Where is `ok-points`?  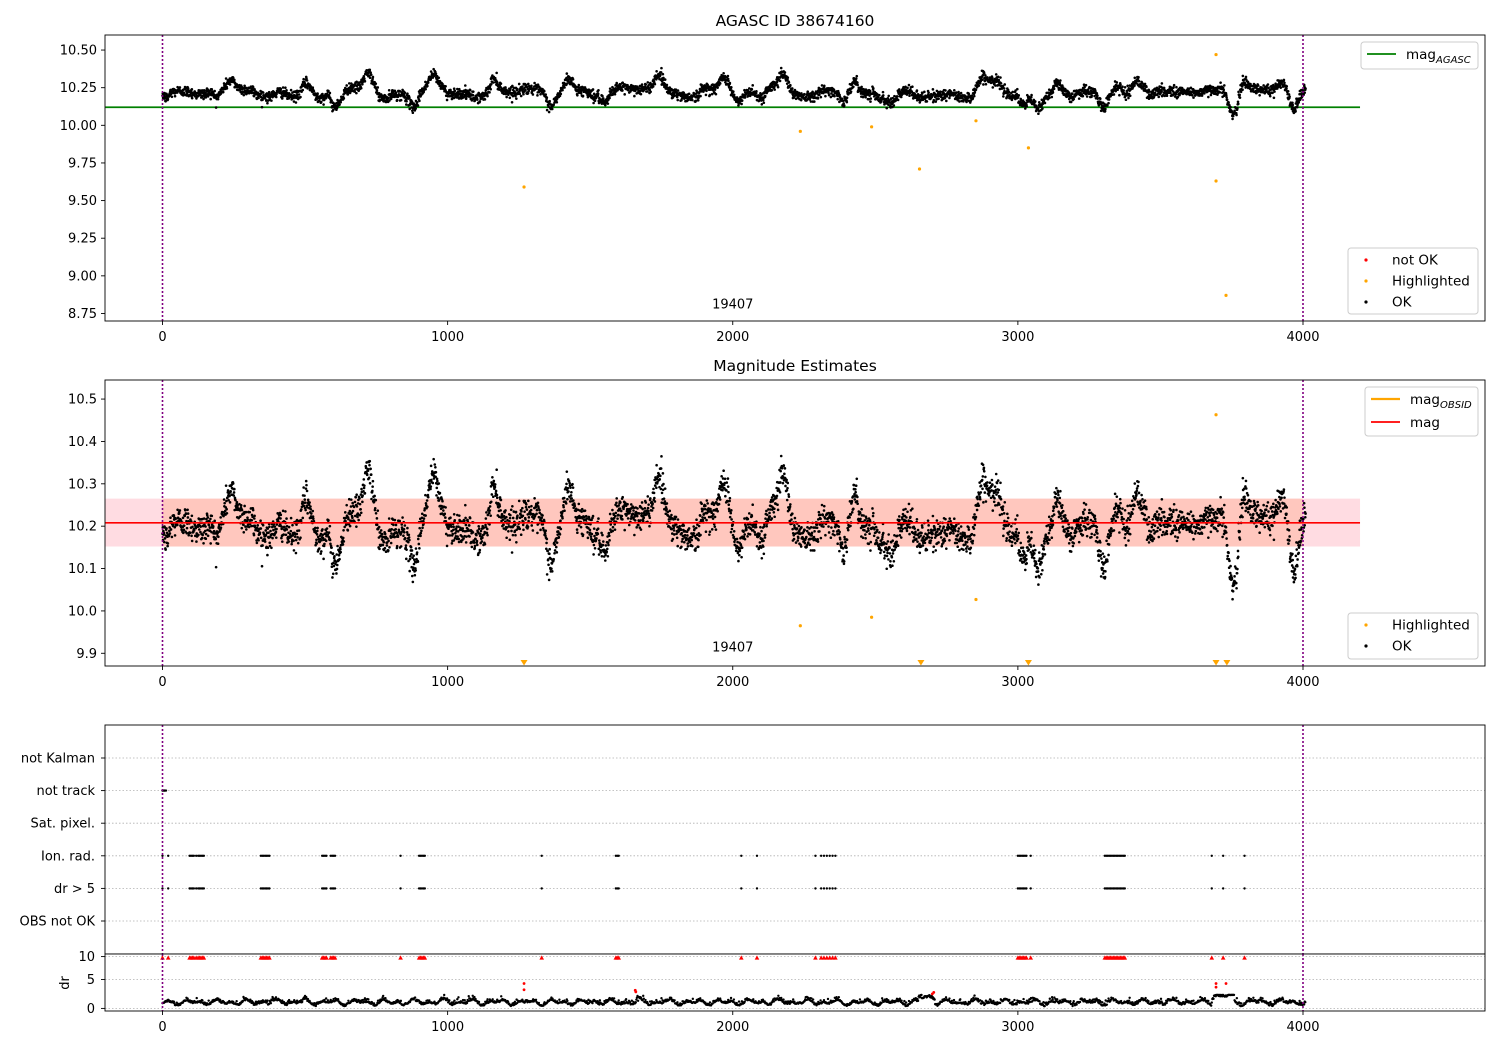 ok-points is located at coordinates (734, 93).